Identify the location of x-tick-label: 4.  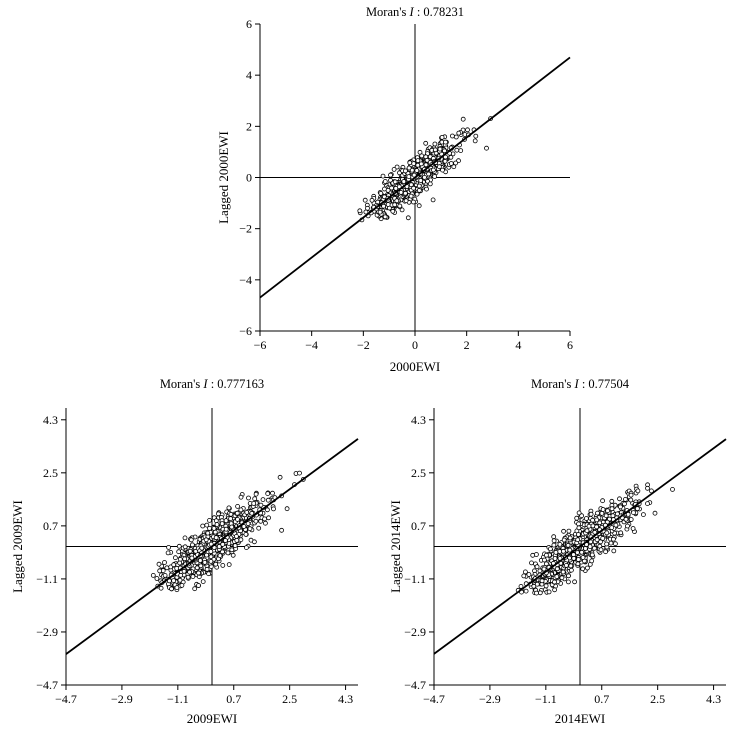
(518, 345).